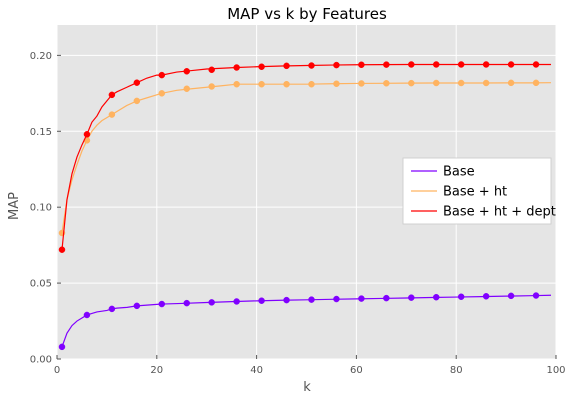 Image resolution: width=574 pixels, height=401 pixels. Describe the element at coordinates (475, 192) in the screenshot. I see `legend-label: Base + ht` at that location.